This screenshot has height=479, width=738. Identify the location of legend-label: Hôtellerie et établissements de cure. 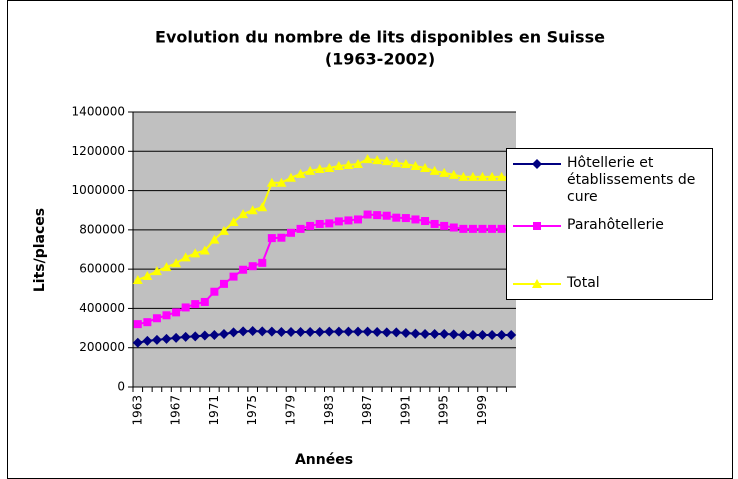
(631, 180).